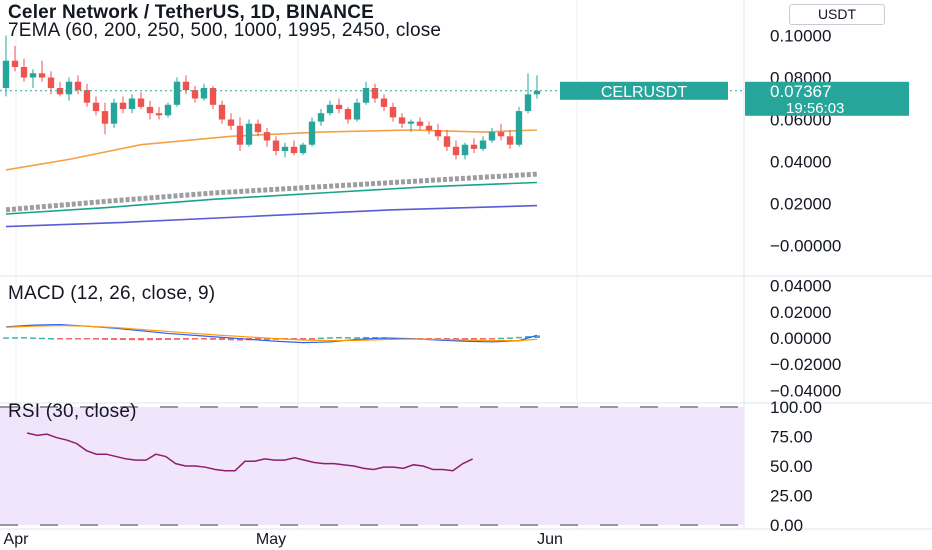  Describe the element at coordinates (72, 411) in the screenshot. I see `rsi-legend: RSI (30, close)` at that location.